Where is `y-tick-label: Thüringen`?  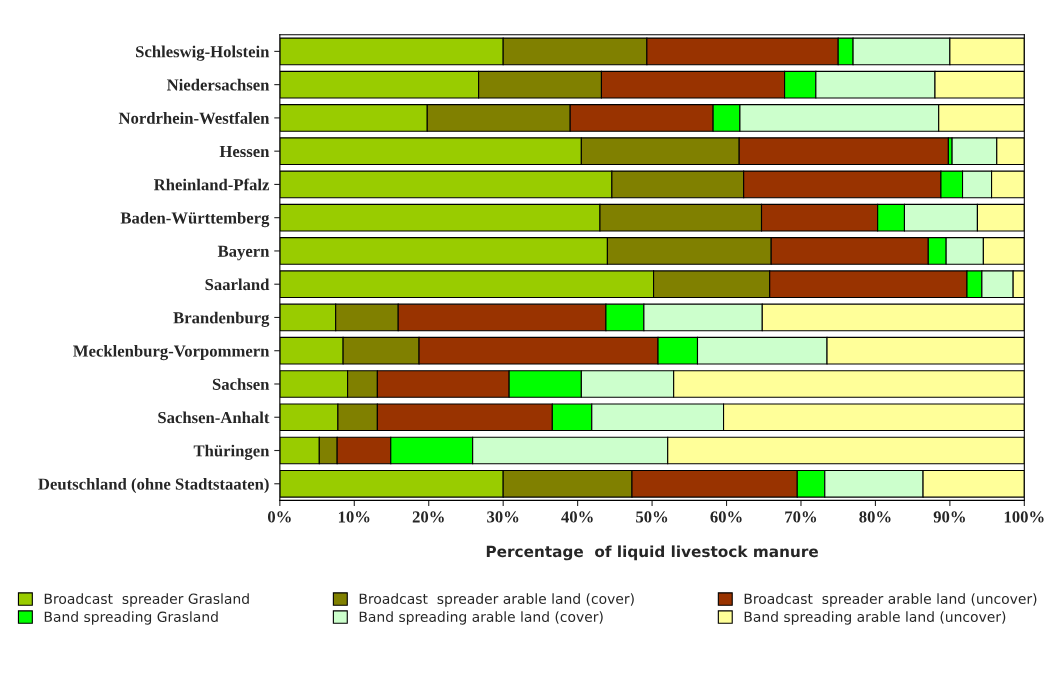 y-tick-label: Thüringen is located at coordinates (231, 452).